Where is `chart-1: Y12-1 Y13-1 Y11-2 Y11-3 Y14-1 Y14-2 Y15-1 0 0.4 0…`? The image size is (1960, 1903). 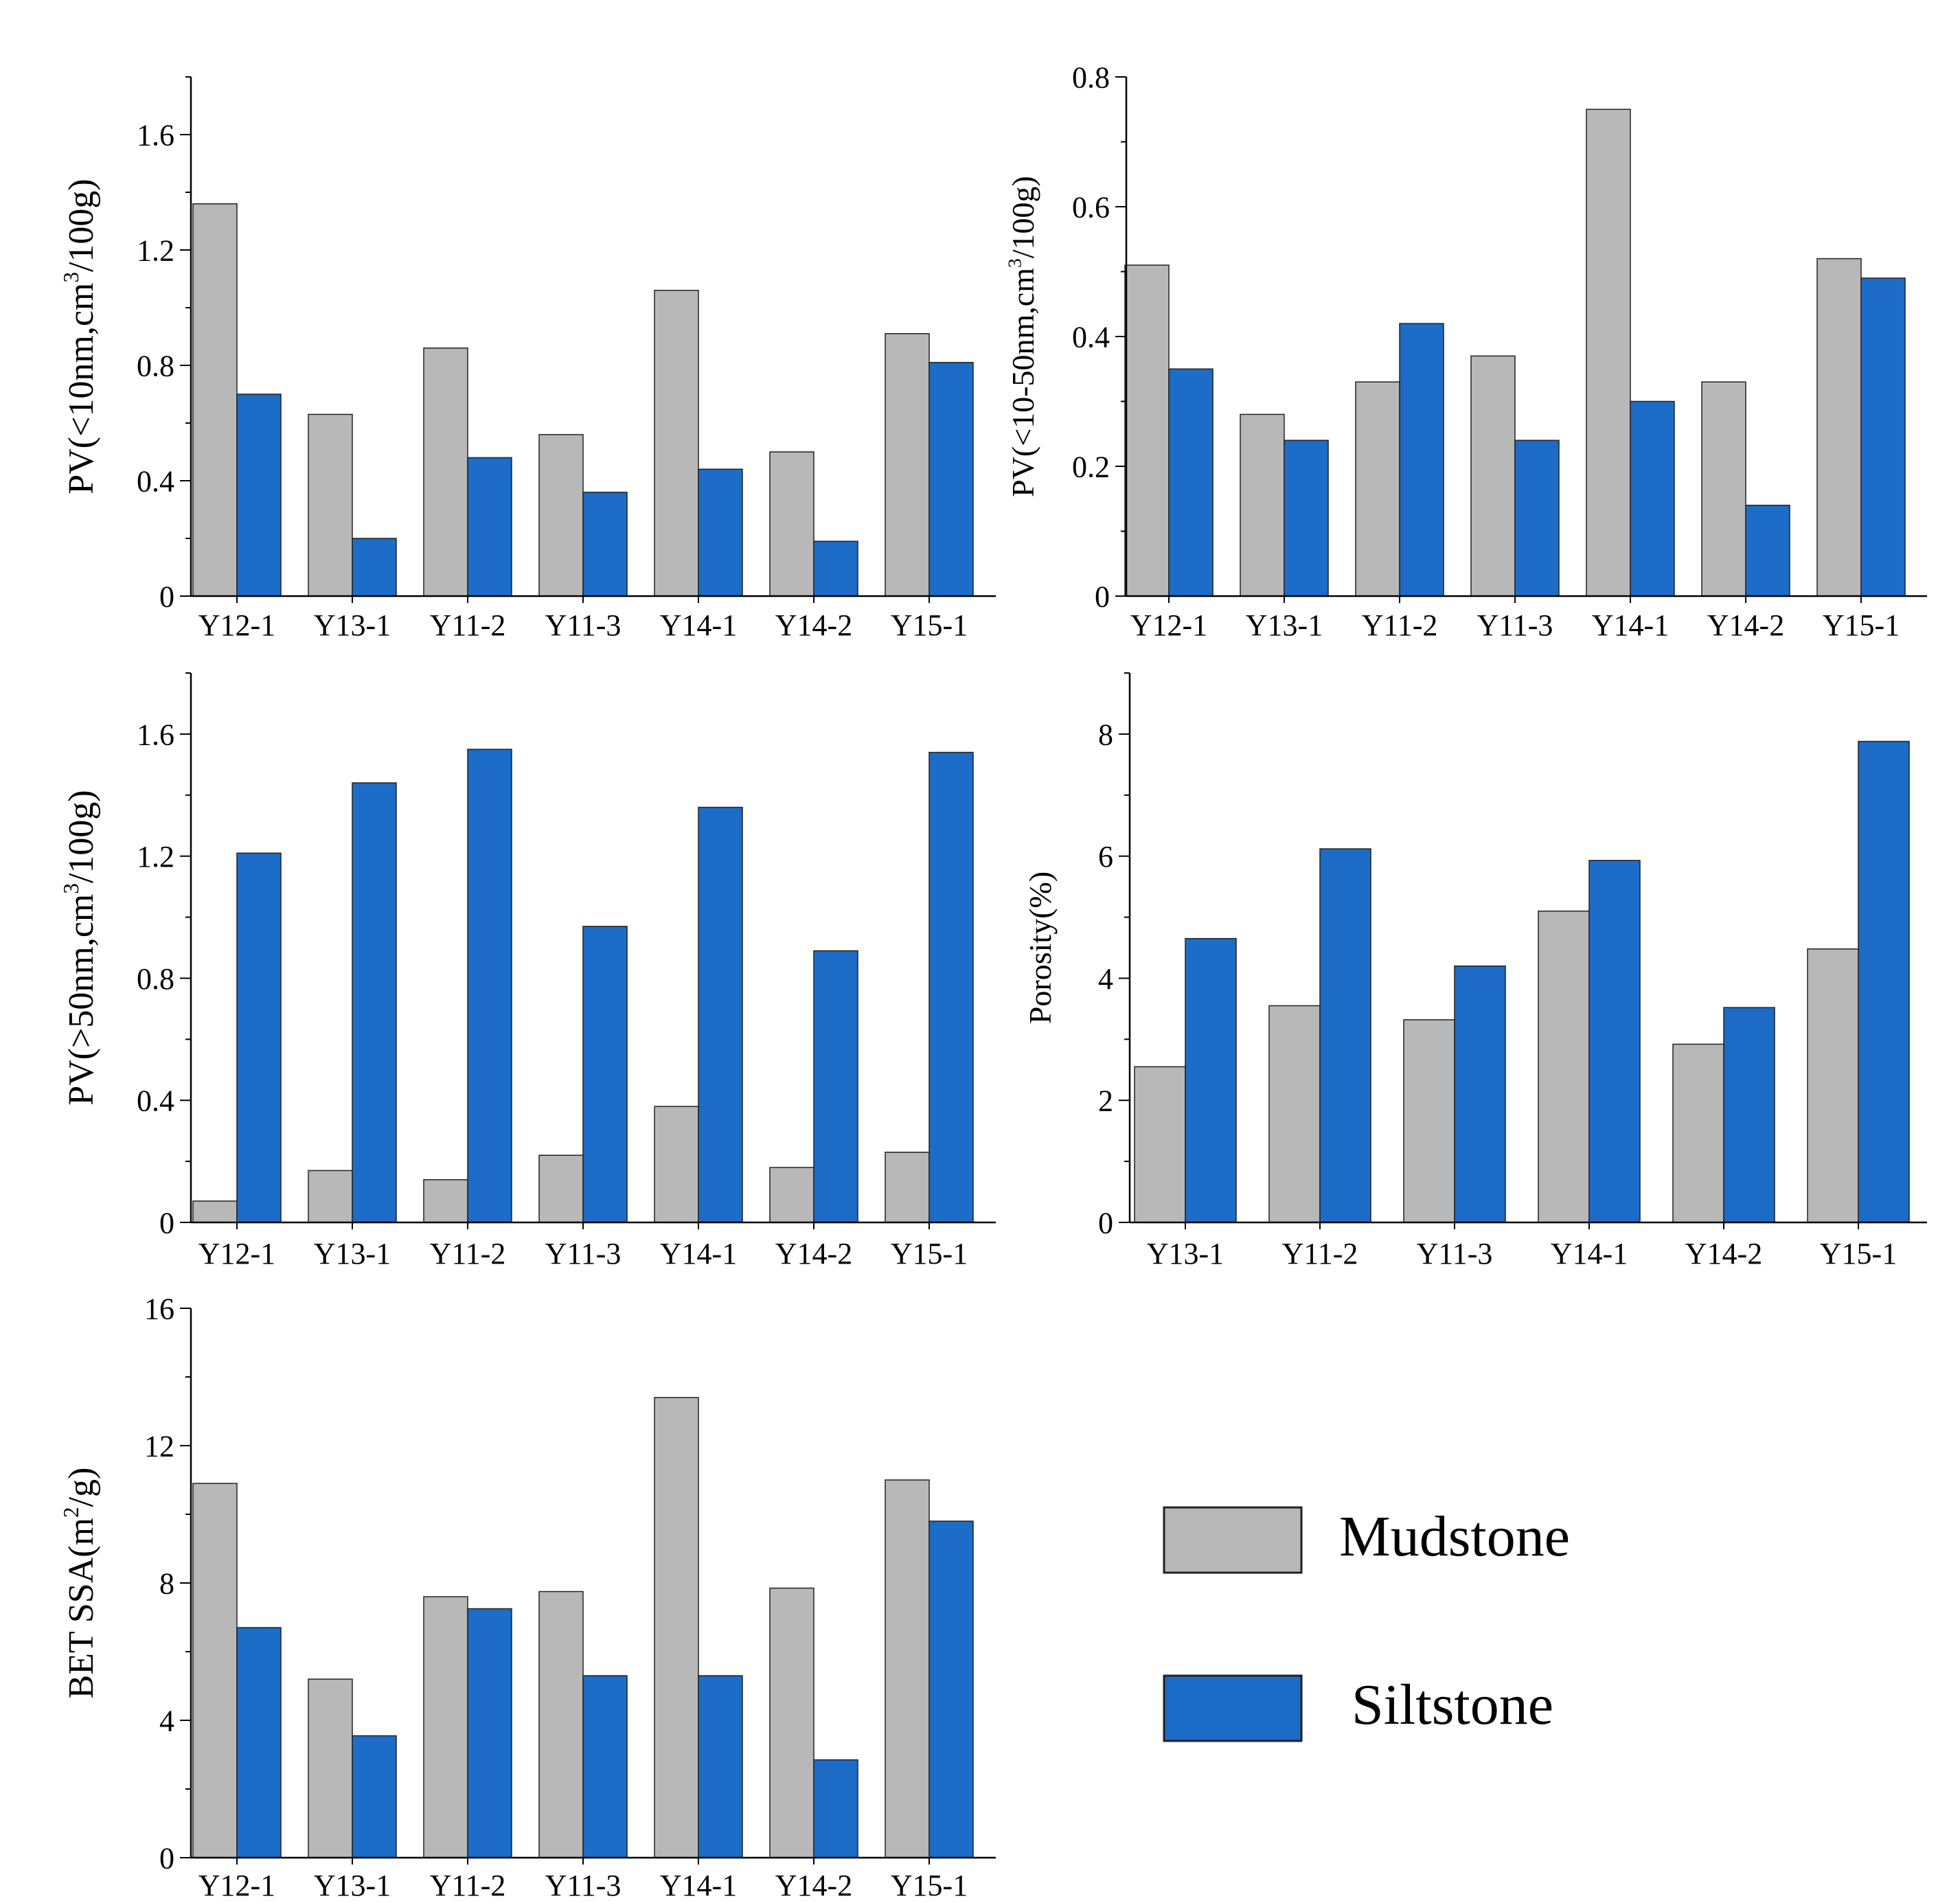 chart-1: Y12-1 Y13-1 Y11-2 Y11-3 Y14-1 Y14-2 Y15-1 0 0.4 0… is located at coordinates (527, 359).